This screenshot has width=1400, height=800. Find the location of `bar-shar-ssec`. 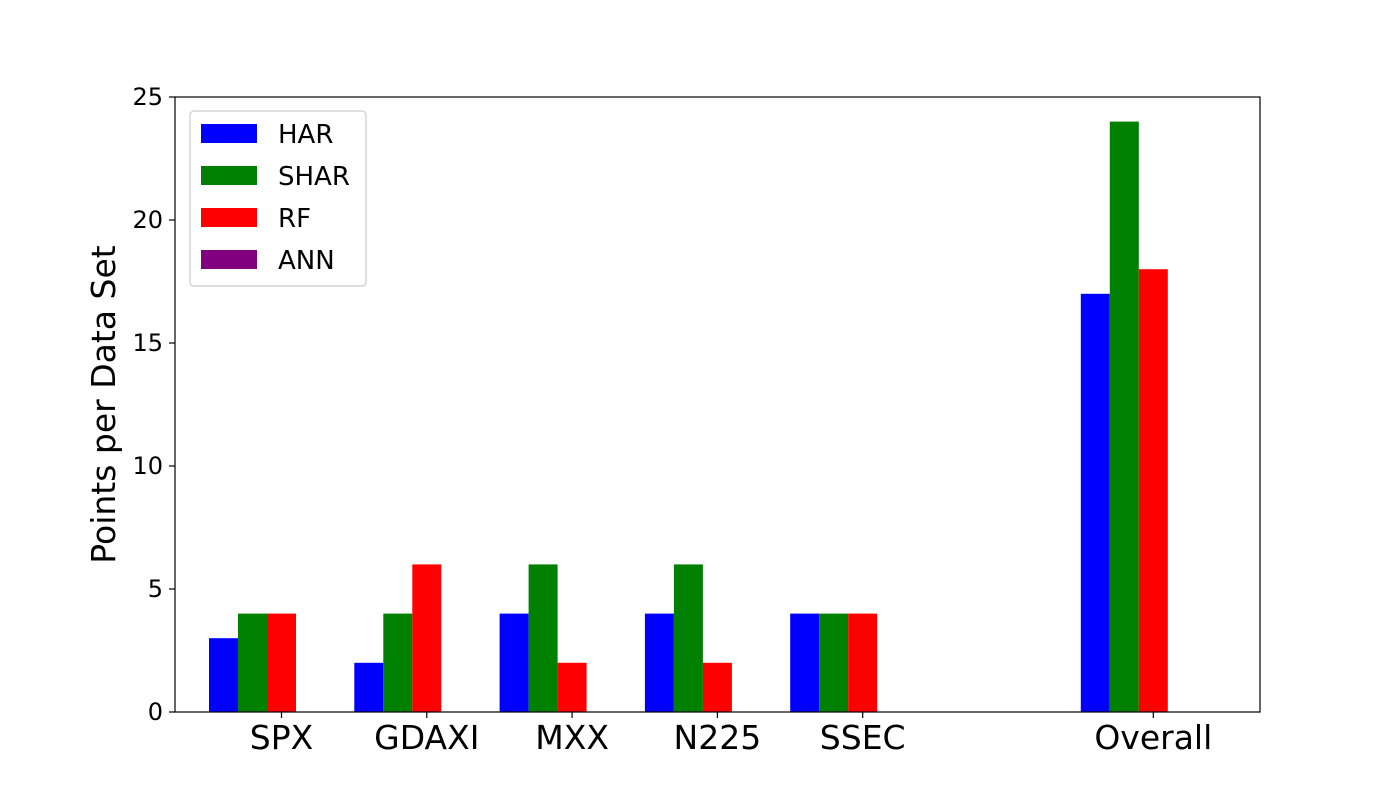

bar-shar-ssec is located at coordinates (834, 662).